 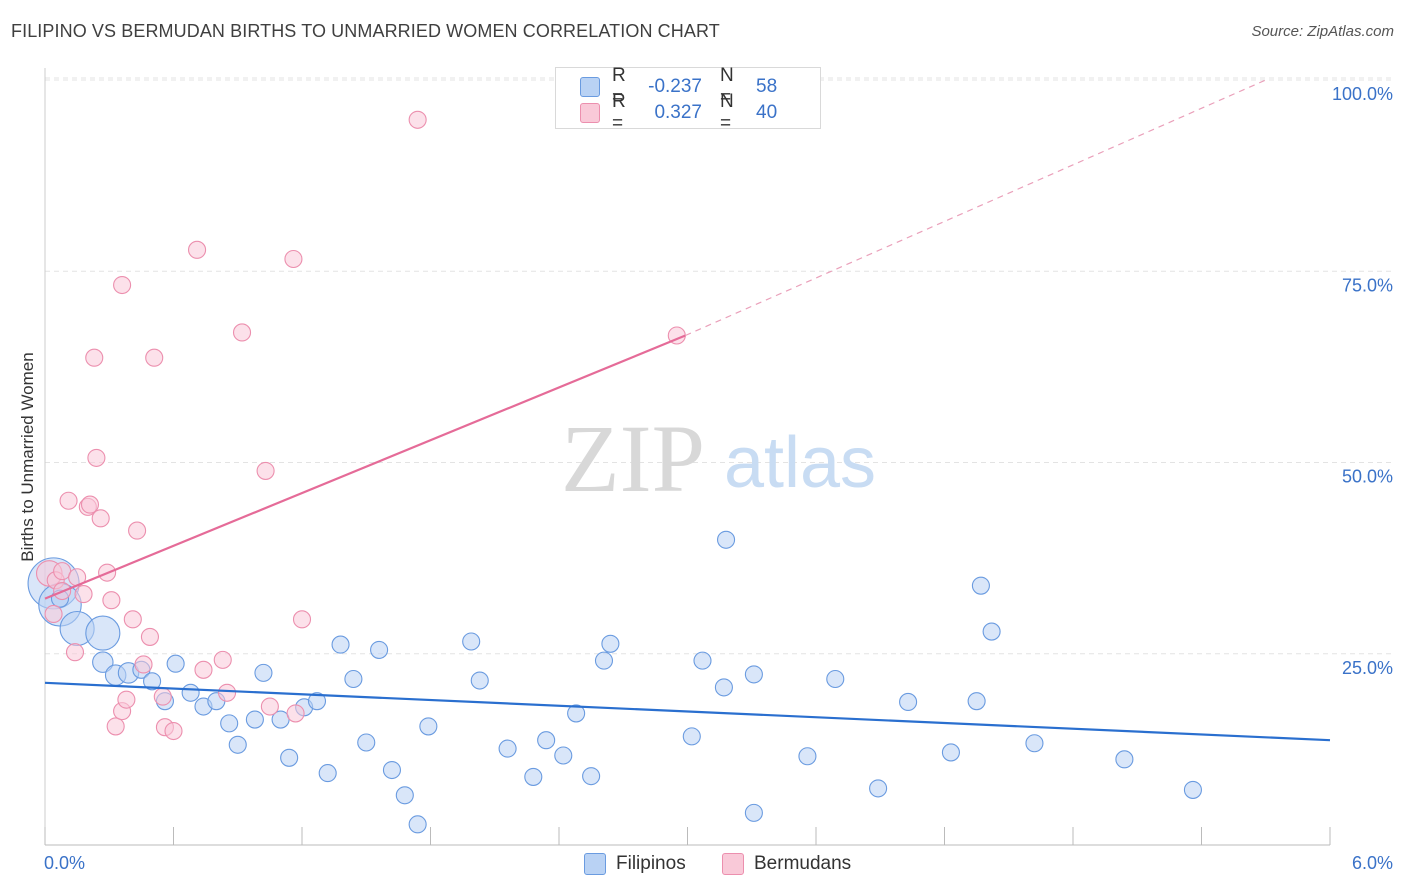 What do you see at coordinates (64, 863) in the screenshot?
I see `x-tick-label-min: 0.0%` at bounding box center [64, 863].